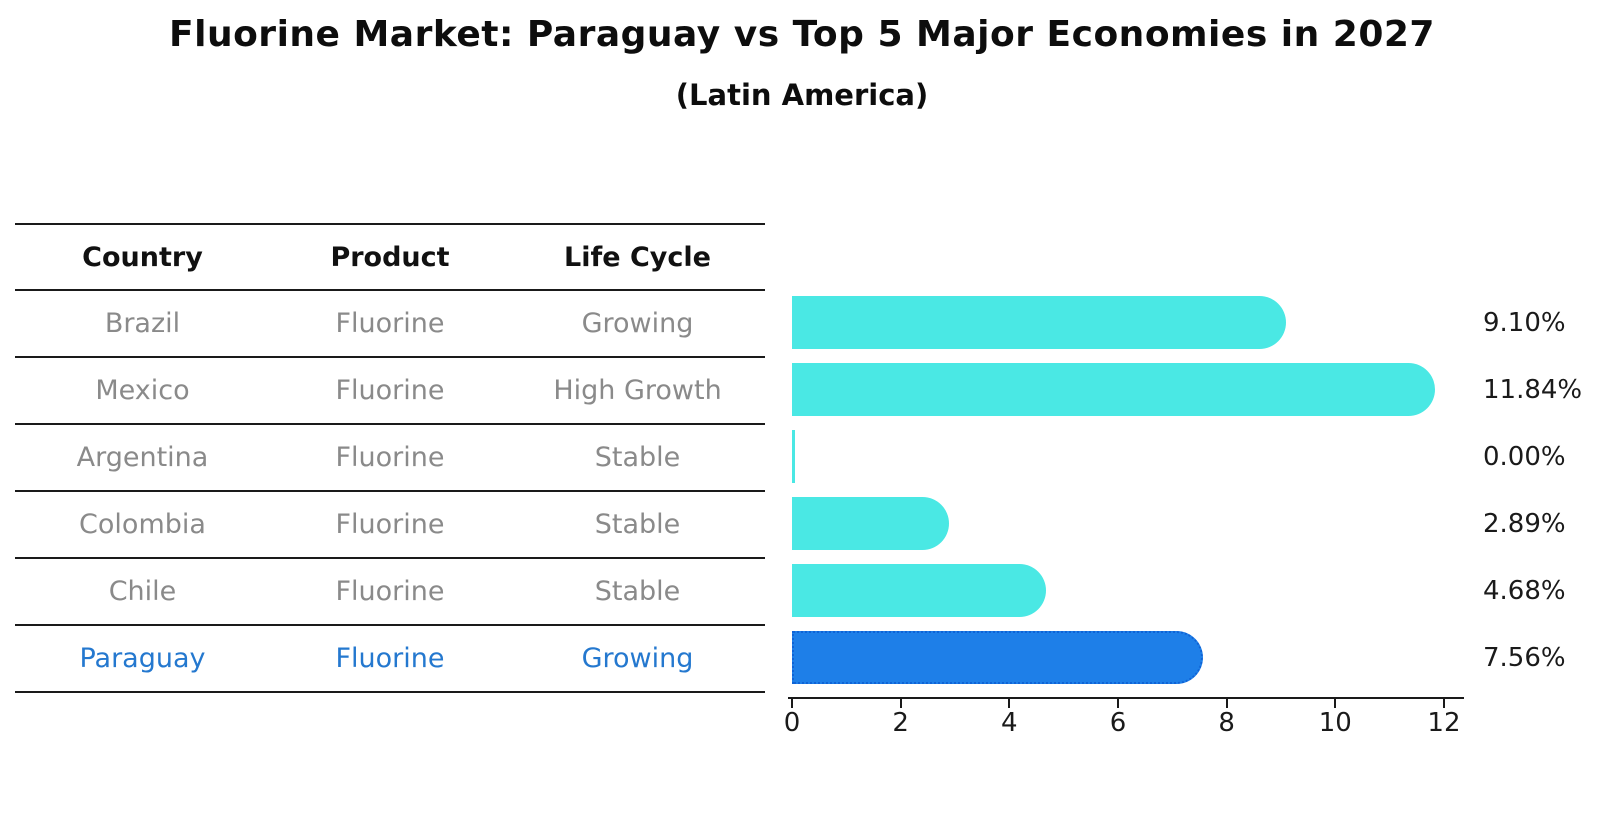 The height and width of the screenshot is (823, 1604). Describe the element at coordinates (637, 390) in the screenshot. I see `life-cycle-cell: High Growth` at that location.